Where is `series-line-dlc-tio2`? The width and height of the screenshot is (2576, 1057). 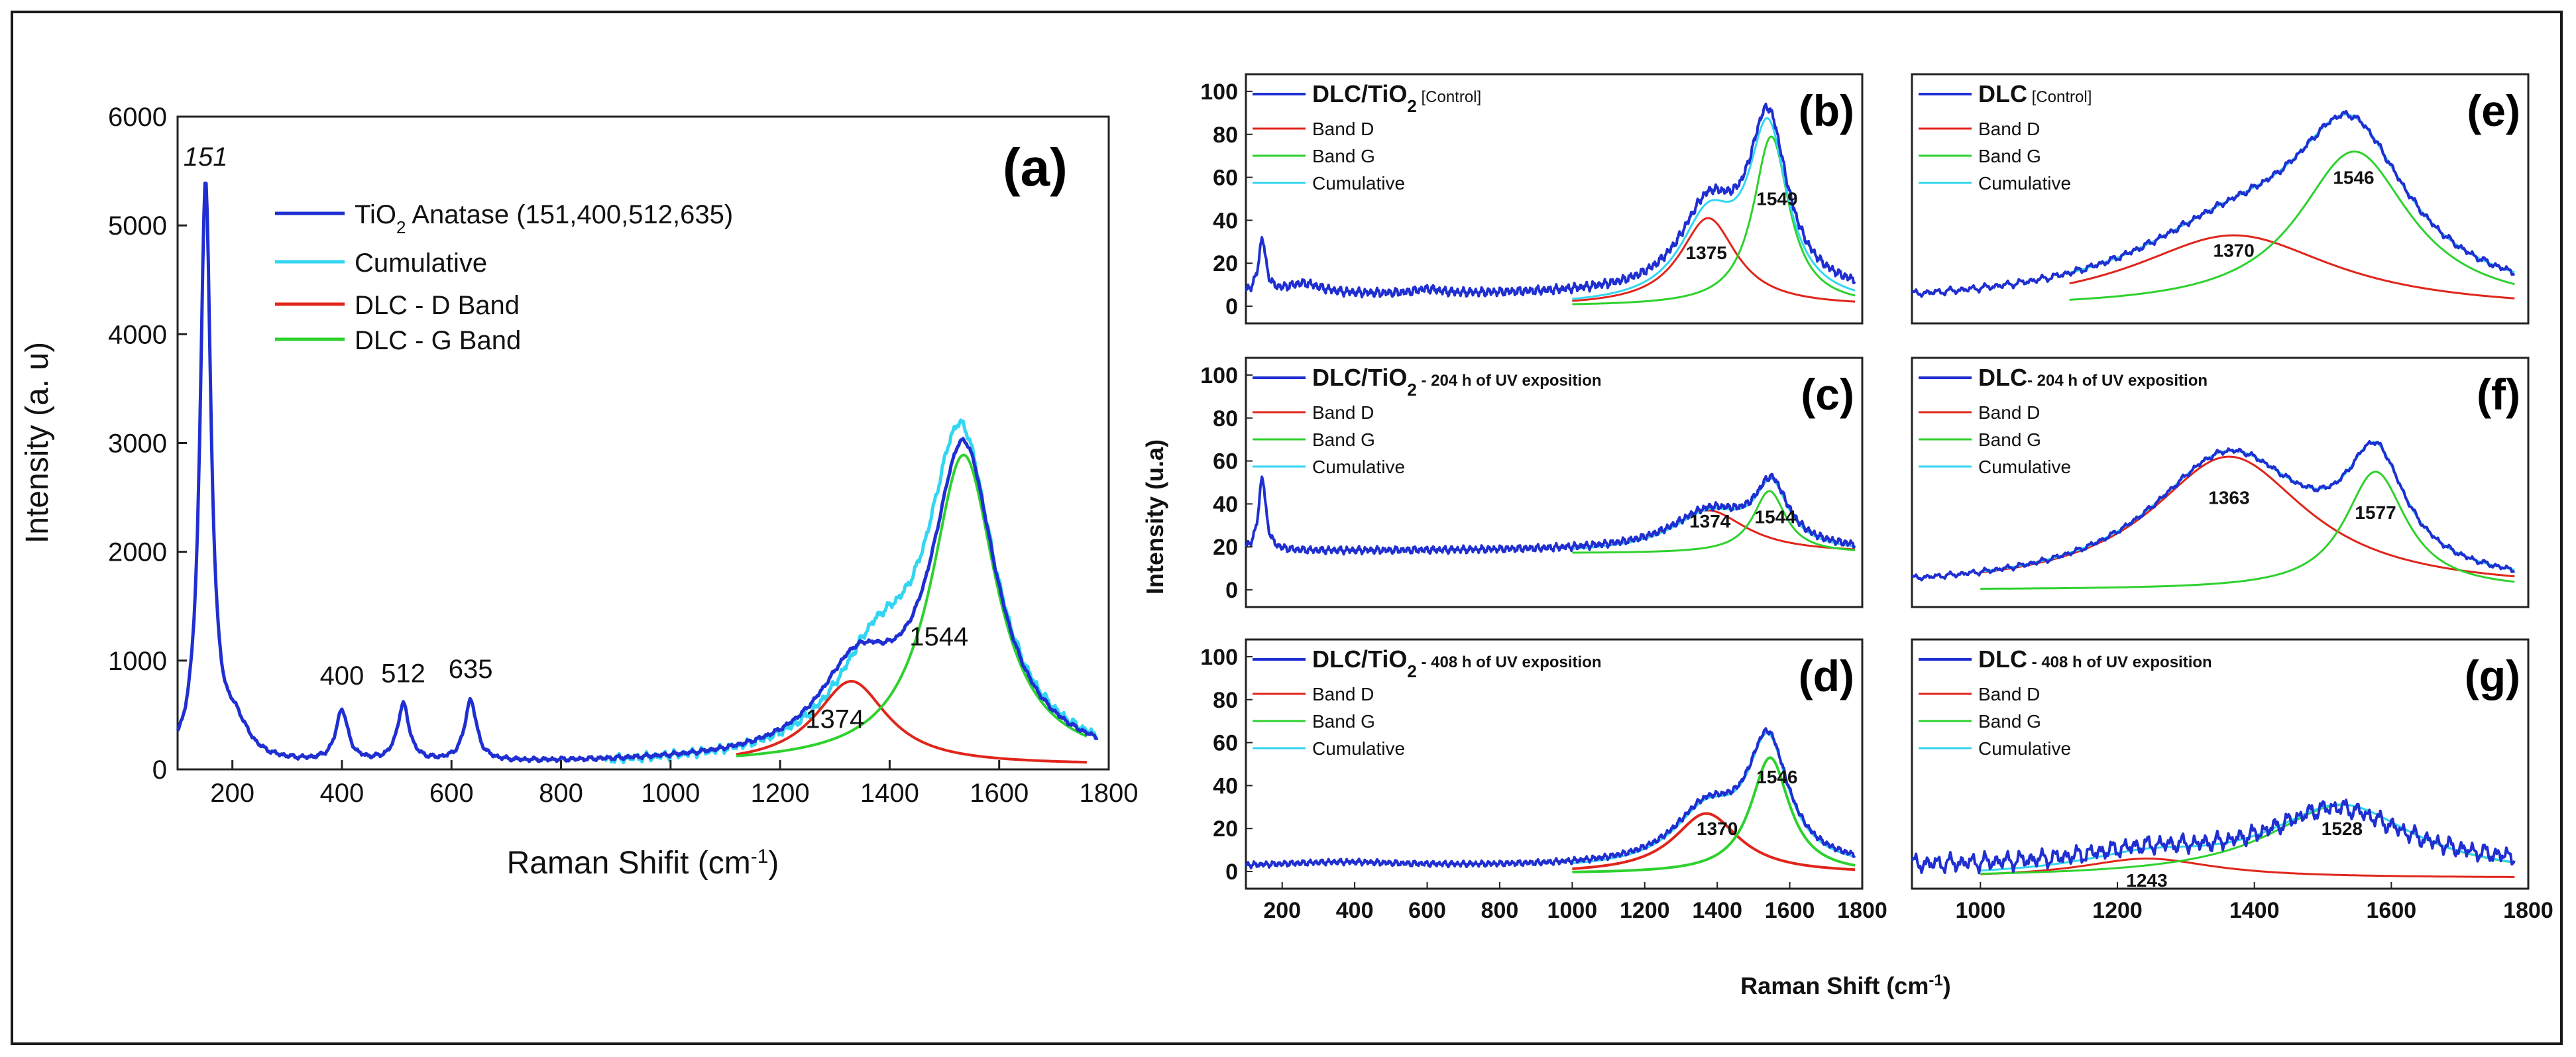
series-line-dlc-tio2 is located at coordinates (1551, 798).